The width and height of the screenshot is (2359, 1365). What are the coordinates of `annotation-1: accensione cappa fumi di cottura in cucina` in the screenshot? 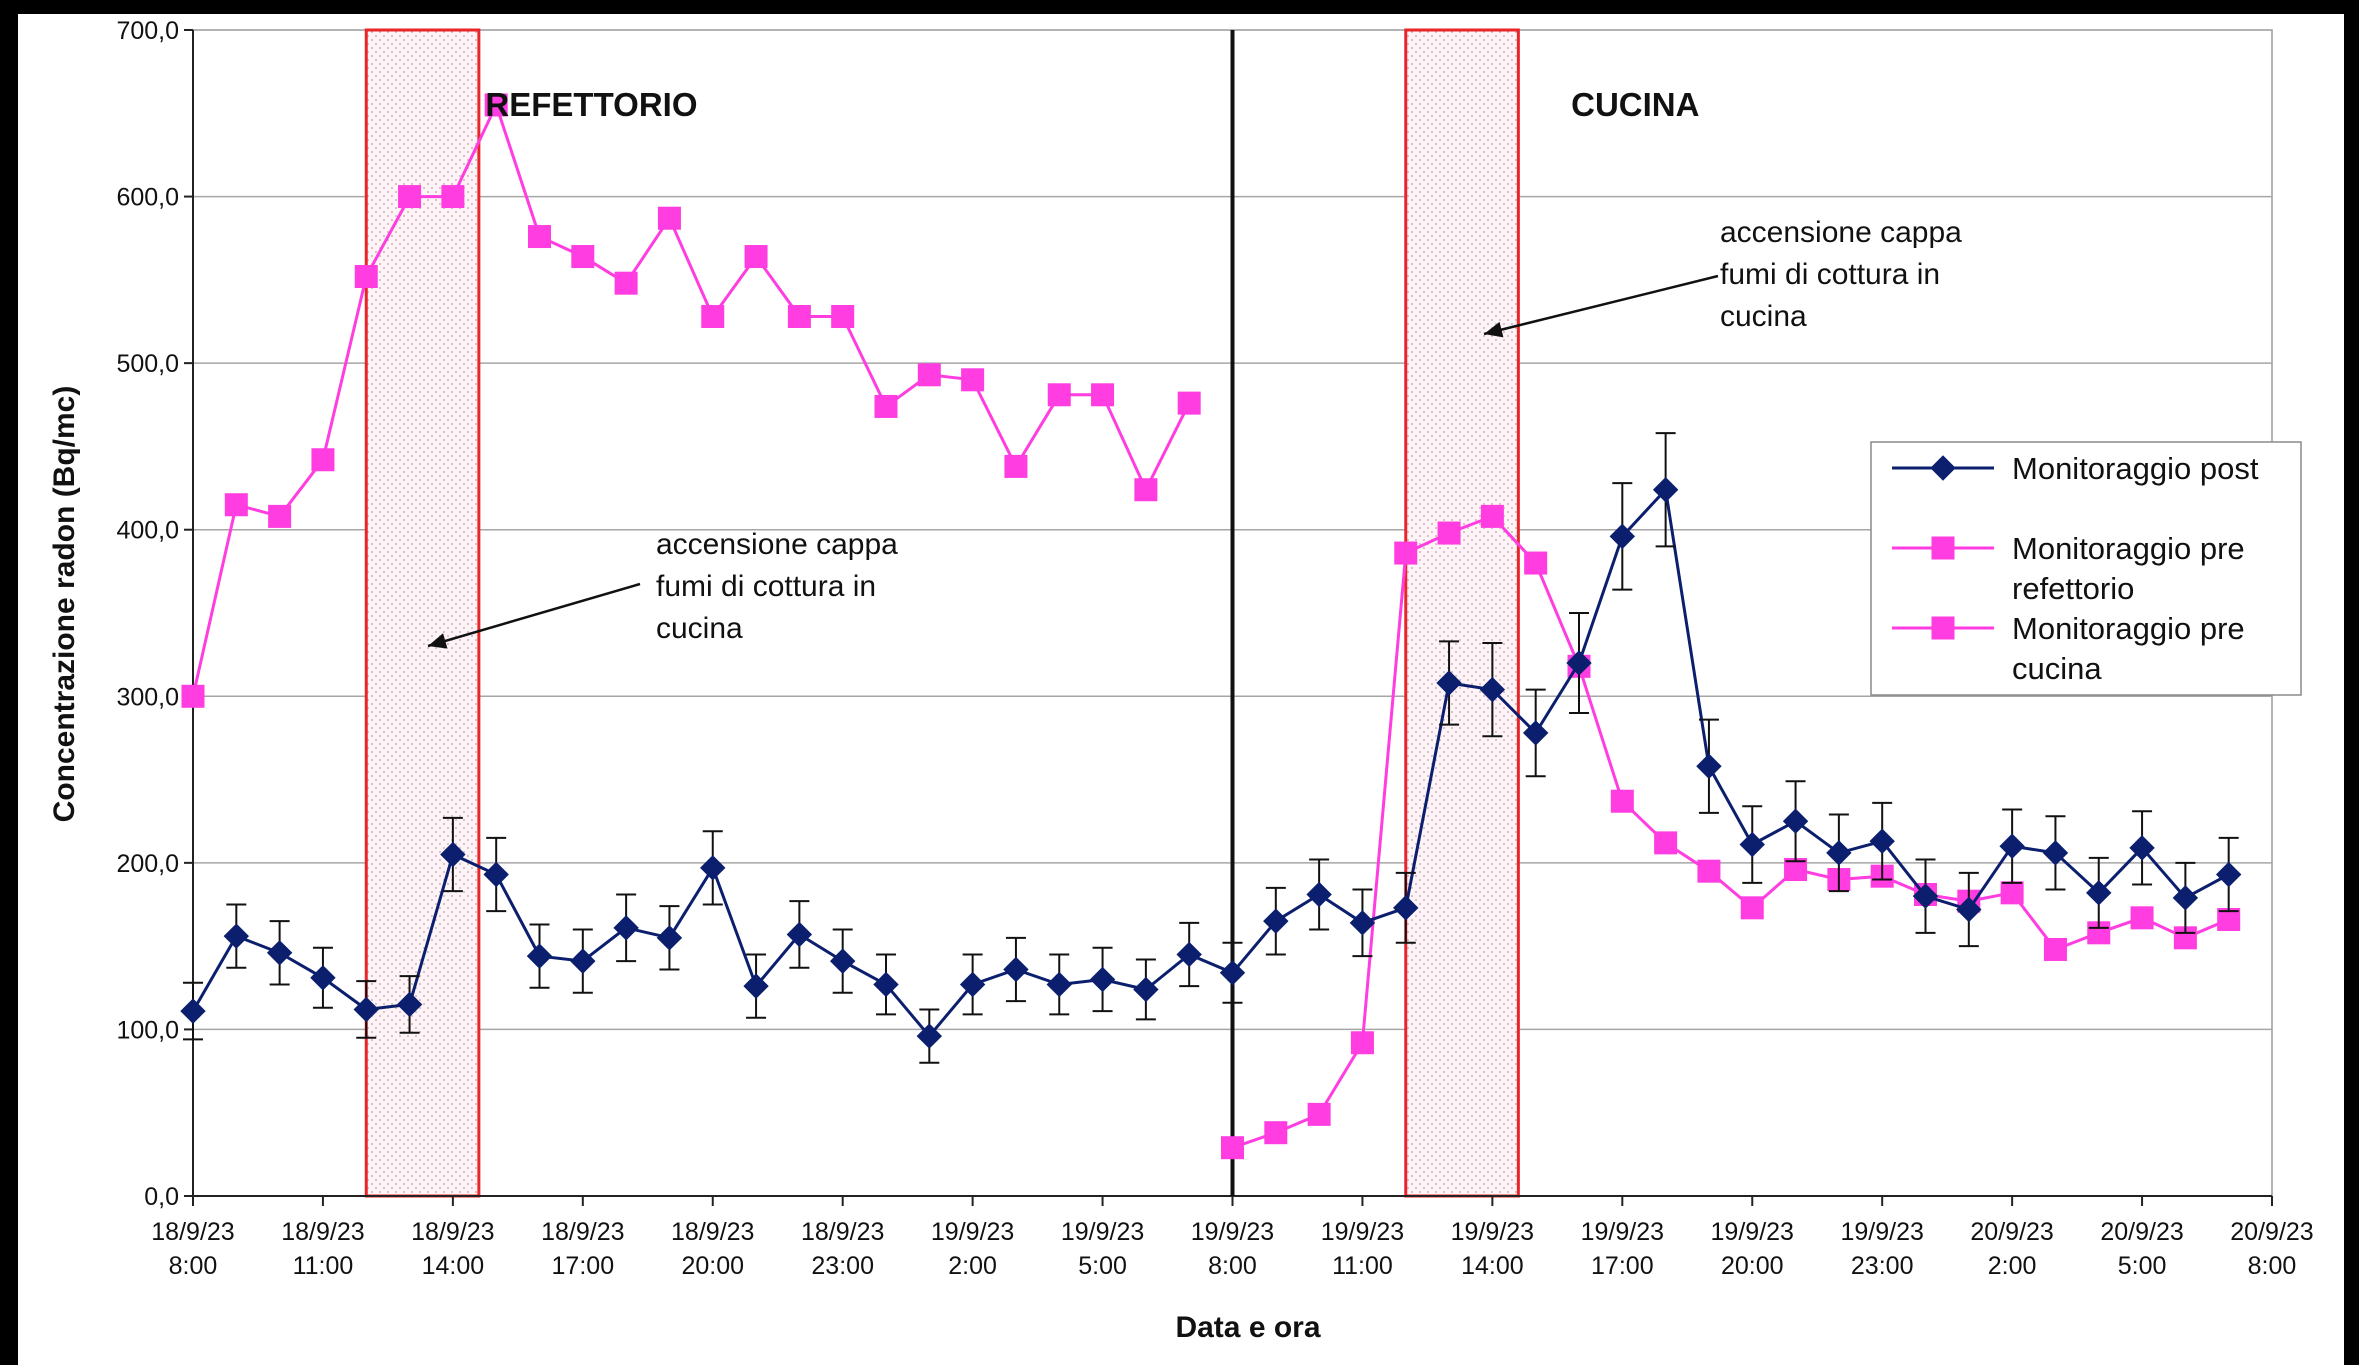 It's located at (1722, 277).